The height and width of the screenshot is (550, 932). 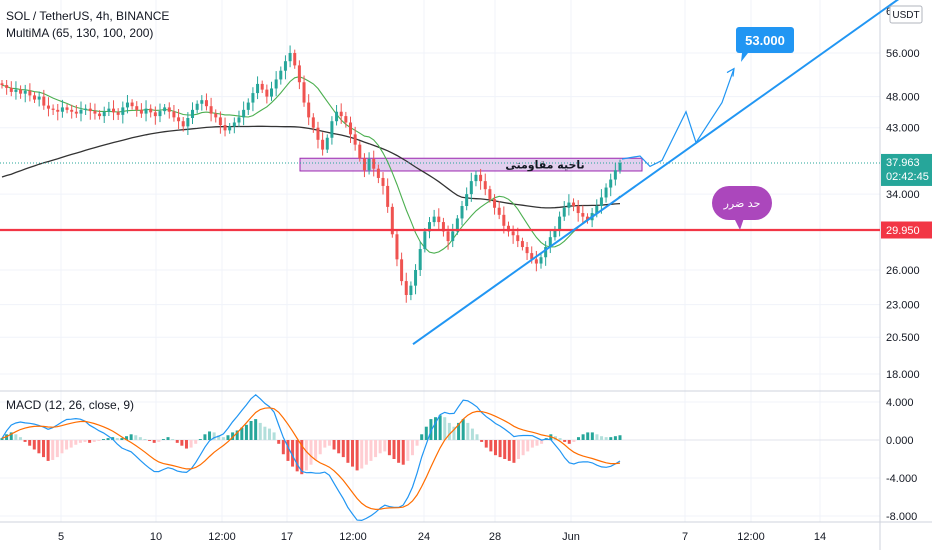 What do you see at coordinates (901, 460) in the screenshot?
I see `macd-axis-labels: 4.000 0.000 -4.000 -8.000` at bounding box center [901, 460].